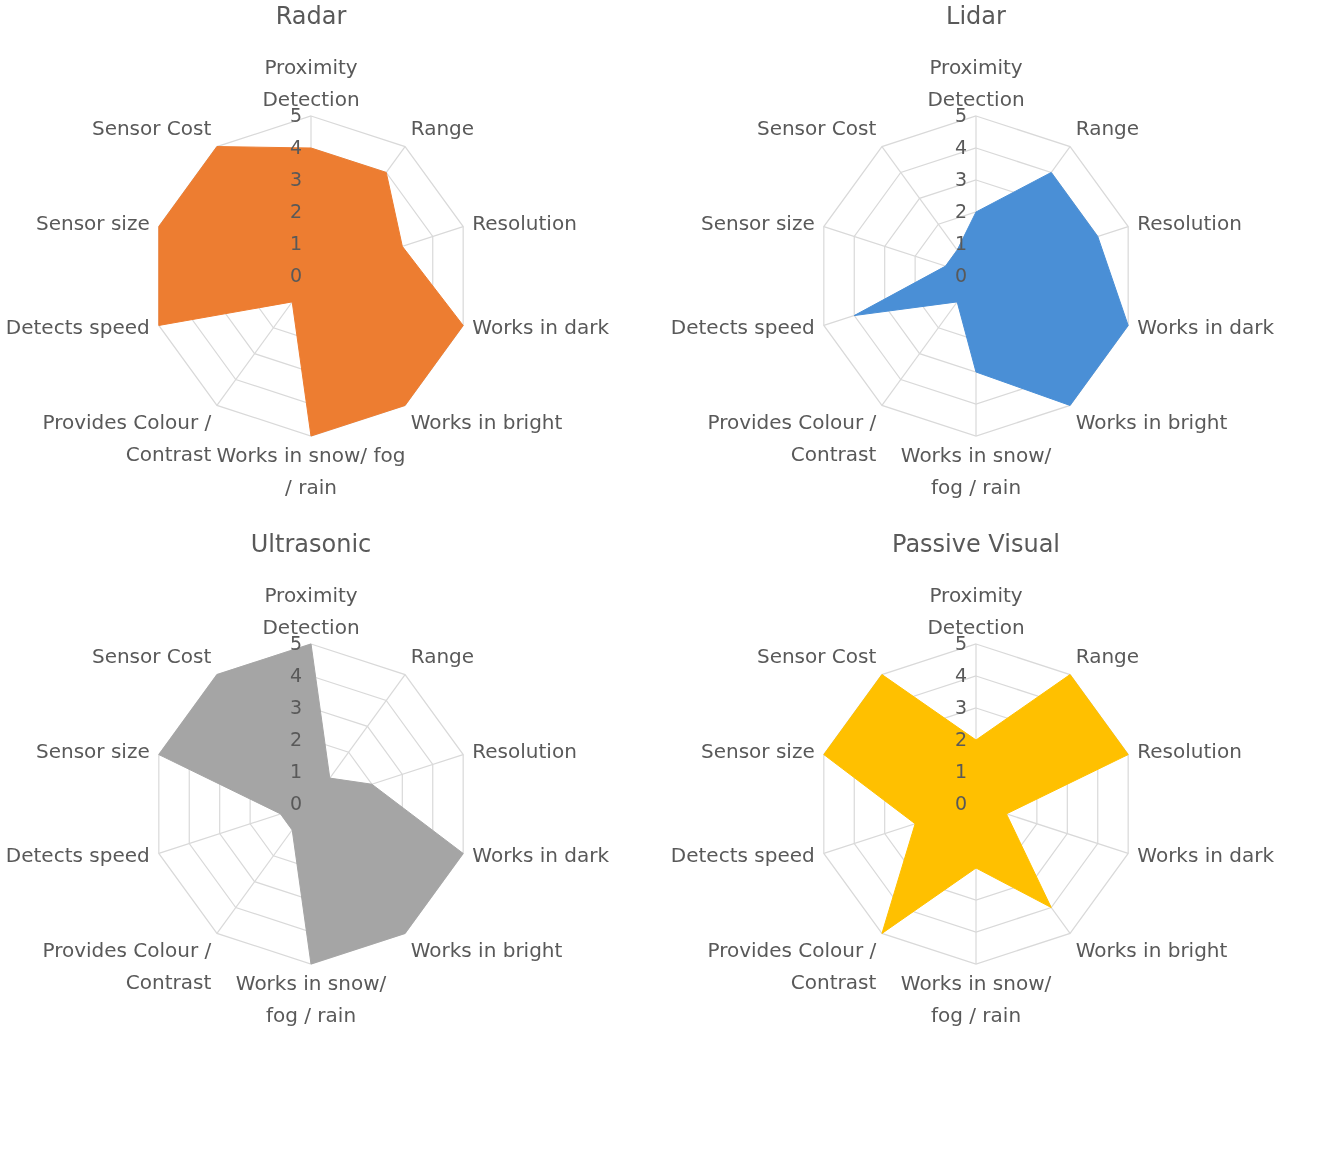 Image resolution: width=1336 pixels, height=1165 pixels. What do you see at coordinates (976, 16) in the screenshot?
I see `chart-title: Lidar` at bounding box center [976, 16].